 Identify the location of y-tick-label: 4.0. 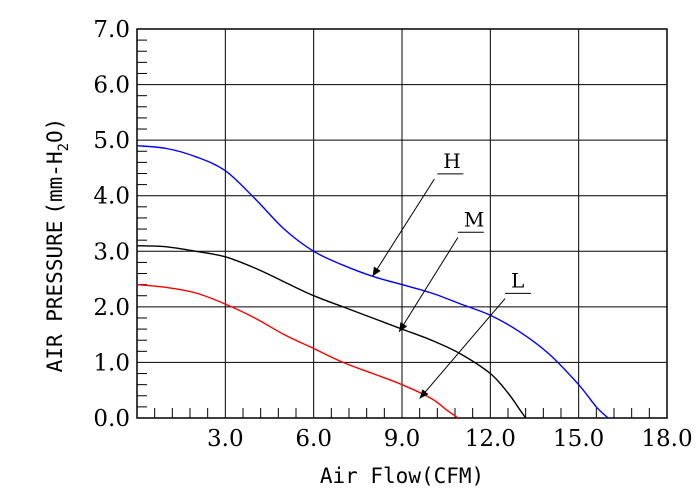
(111, 197).